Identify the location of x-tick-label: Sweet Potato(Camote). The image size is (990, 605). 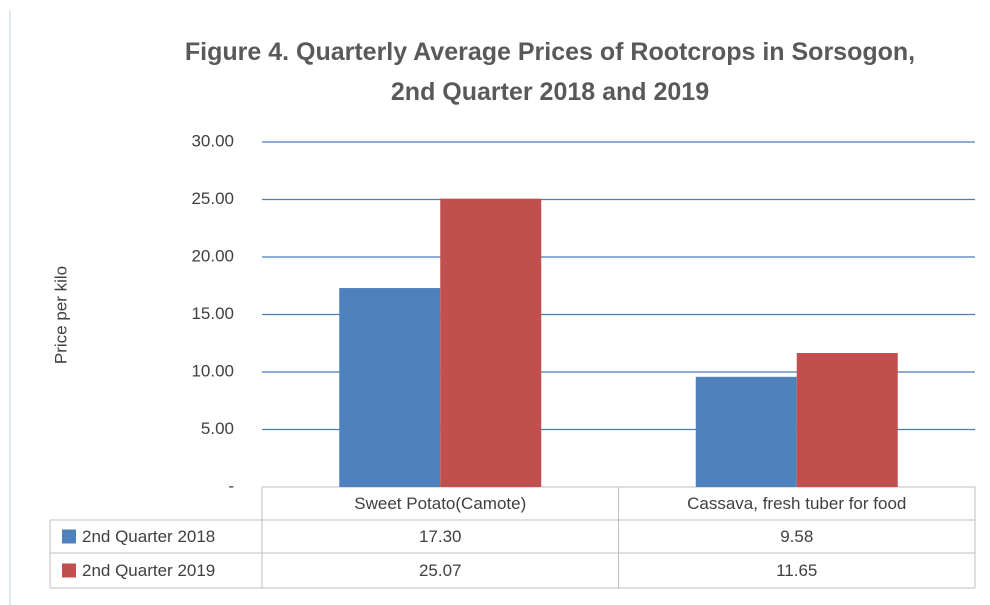
(440, 503).